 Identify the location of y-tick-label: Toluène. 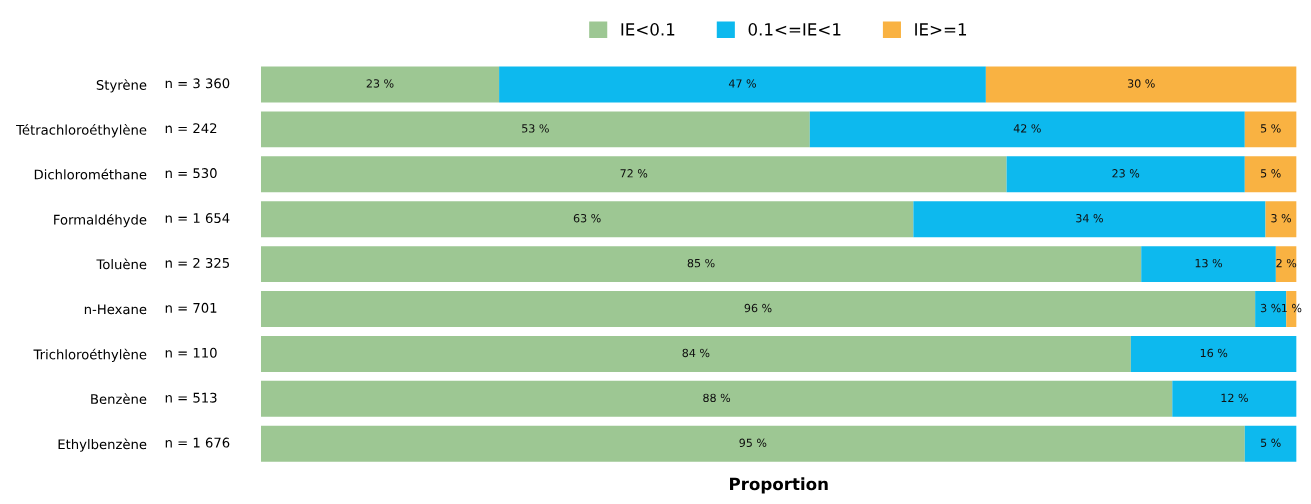
(121, 264).